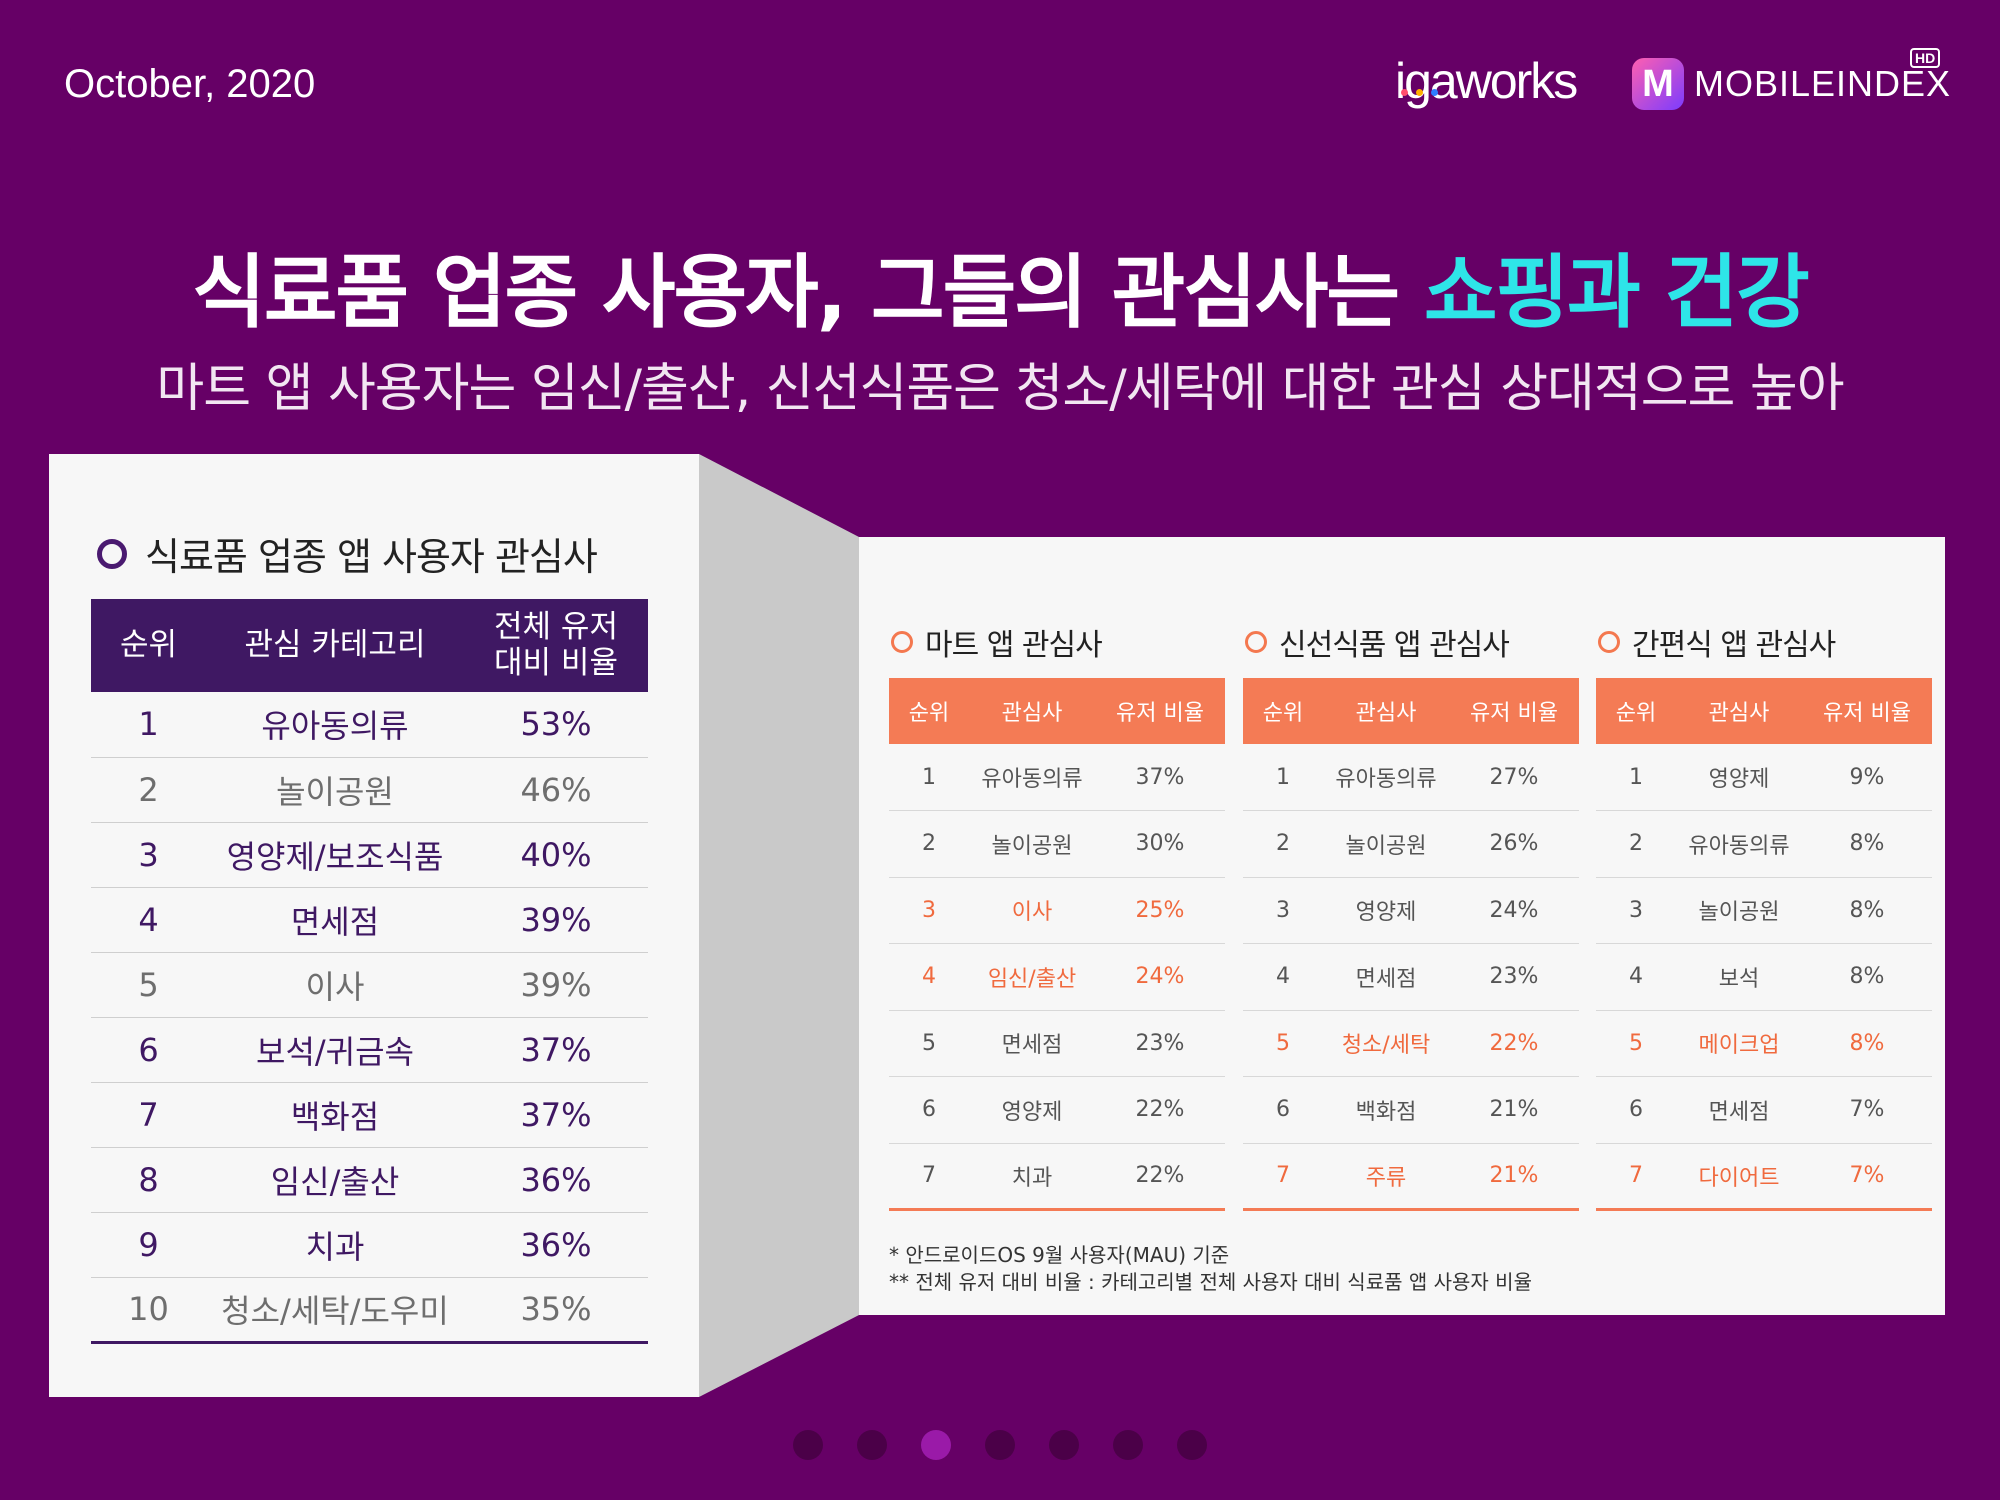 The width and height of the screenshot is (2000, 1500). What do you see at coordinates (1514, 910) in the screenshot?
I see `ratio-cell: 24%` at bounding box center [1514, 910].